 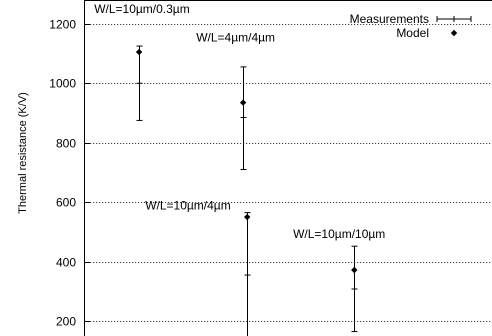 What do you see at coordinates (339, 234) in the screenshot?
I see `annotation-4: W/L=10µm/10µm` at bounding box center [339, 234].